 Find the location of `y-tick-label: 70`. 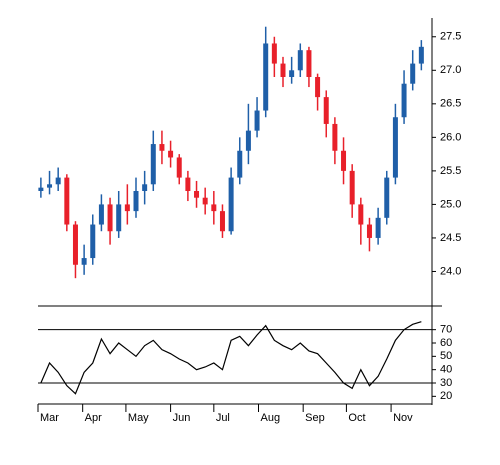

y-tick-label: 70 is located at coordinates (446, 330).